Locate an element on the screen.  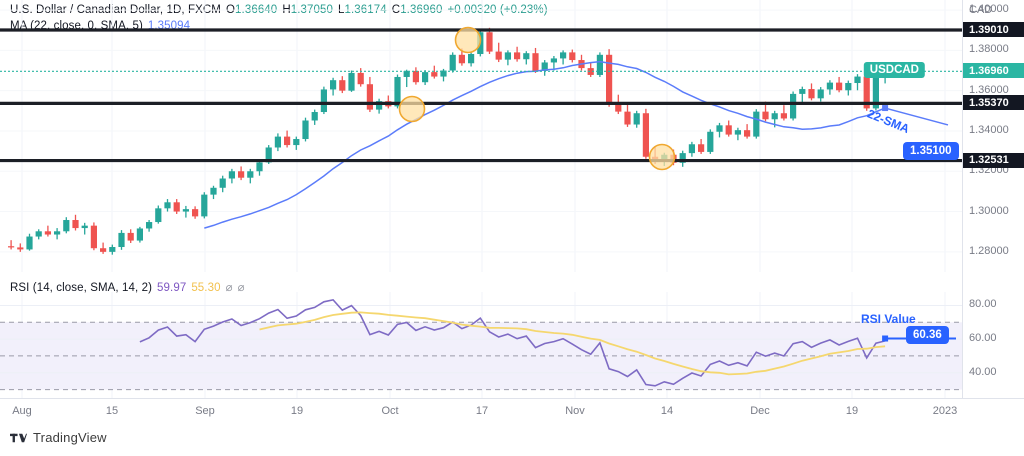
rsi-tick-label: 60.00 is located at coordinates (983, 338).